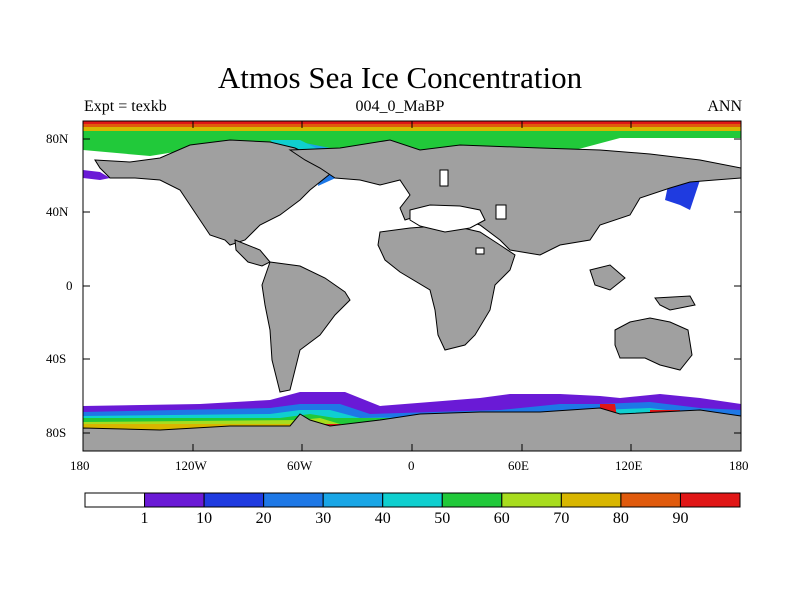 The image size is (800, 600). Describe the element at coordinates (300, 465) in the screenshot. I see `lon-label-60w: 60W` at that location.